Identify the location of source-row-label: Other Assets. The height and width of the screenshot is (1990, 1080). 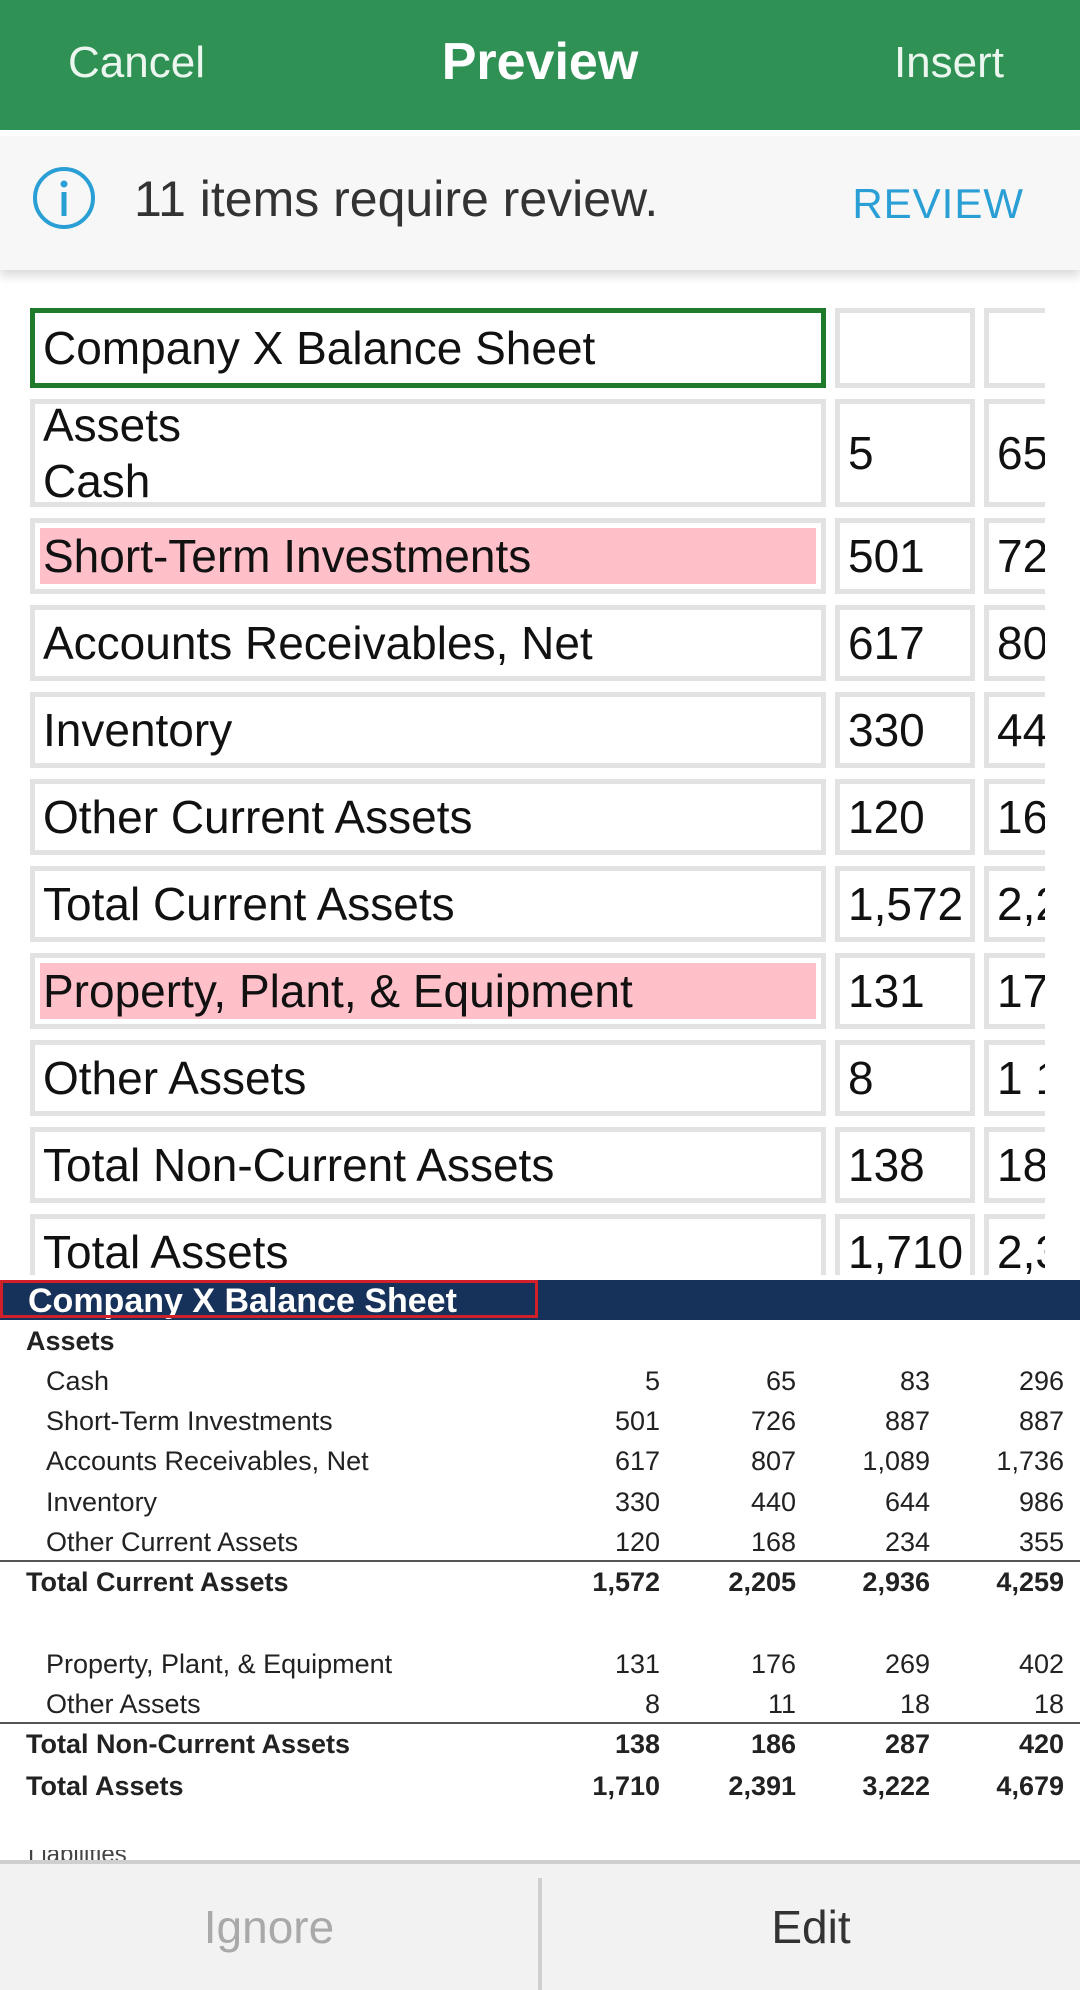
(123, 1704).